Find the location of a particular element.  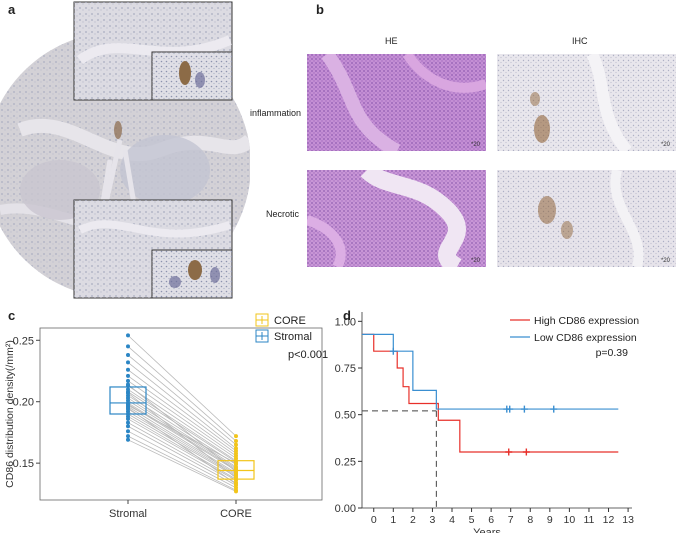

x-tick-label: 12 is located at coordinates (609, 520).